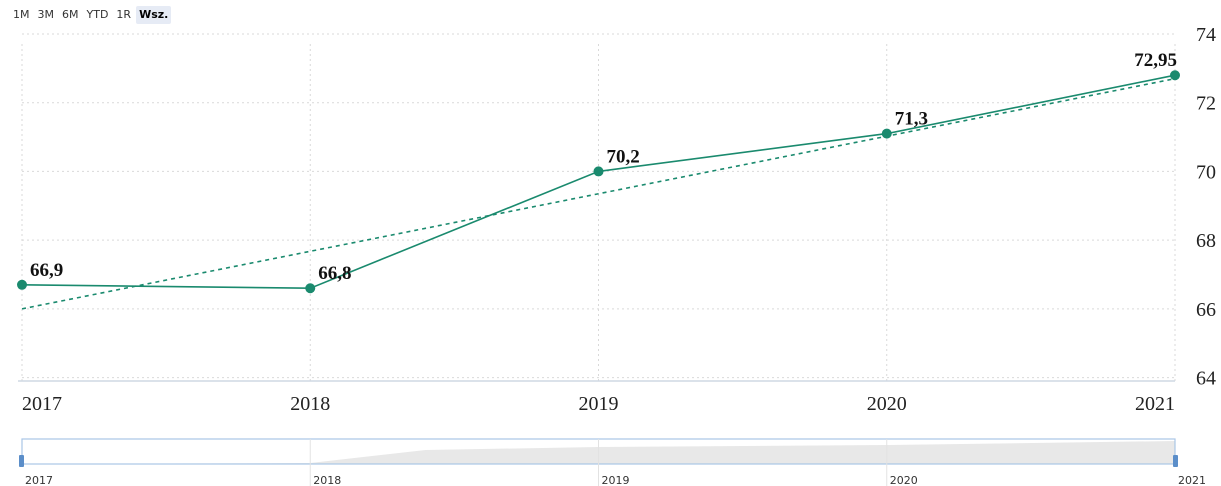 This screenshot has height=486, width=1221. What do you see at coordinates (1206, 310) in the screenshot?
I see `y-tick-label: 66` at bounding box center [1206, 310].